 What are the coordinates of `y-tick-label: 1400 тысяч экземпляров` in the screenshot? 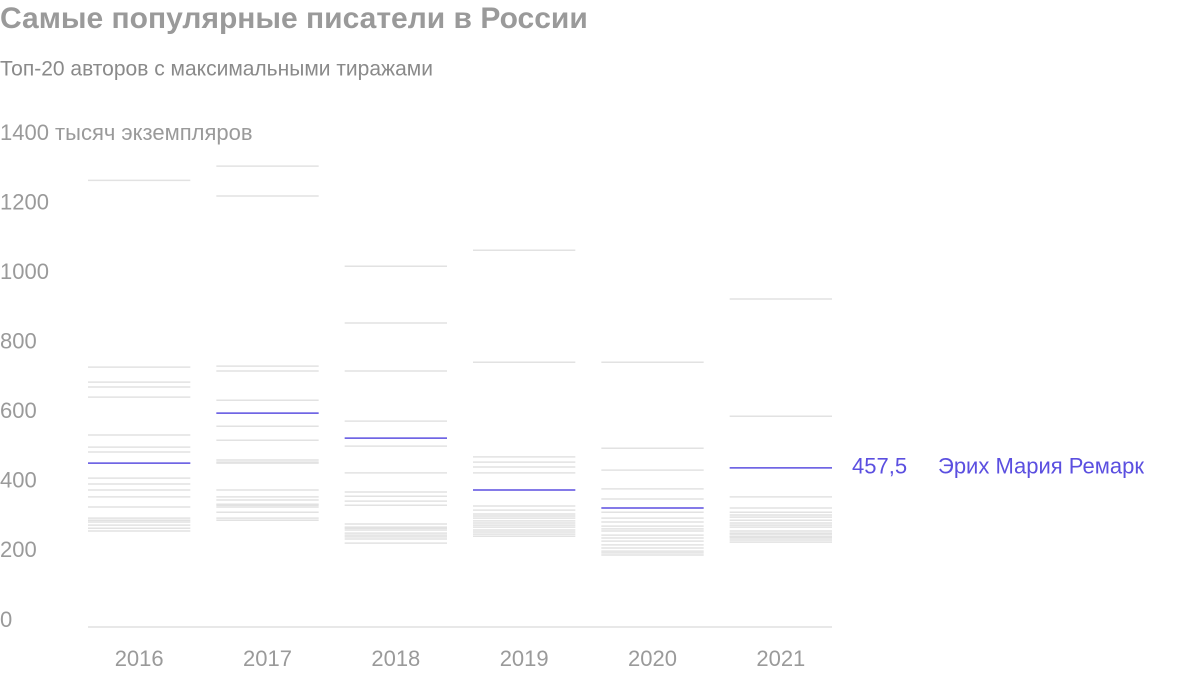 It's located at (126, 132).